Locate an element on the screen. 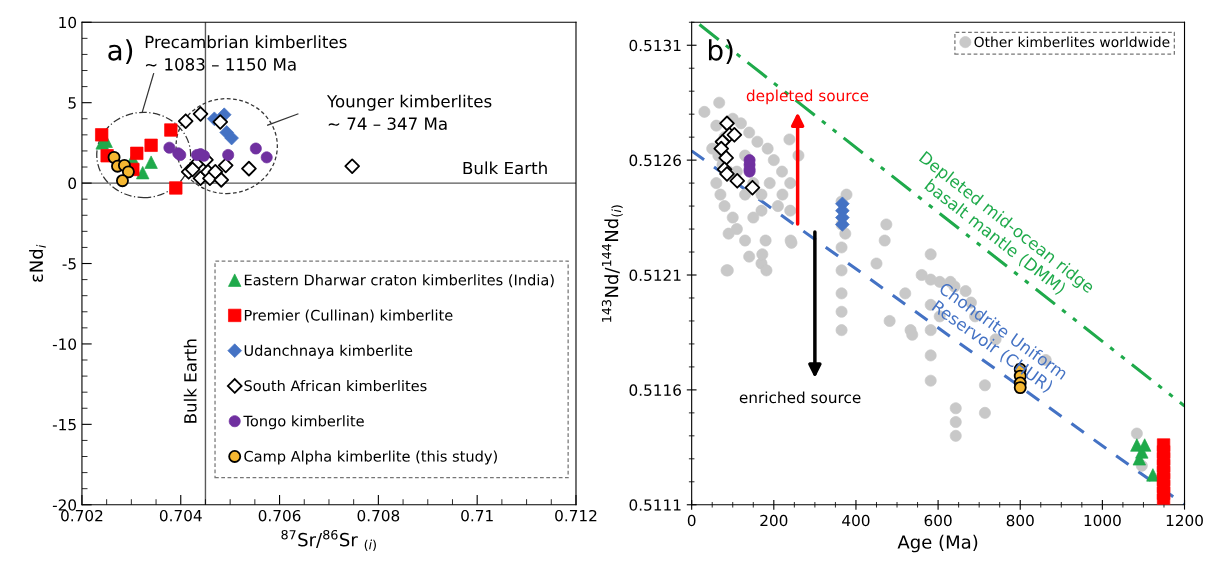 This screenshot has width=1205, height=571. y-tick-label: -5 is located at coordinates (69, 264).